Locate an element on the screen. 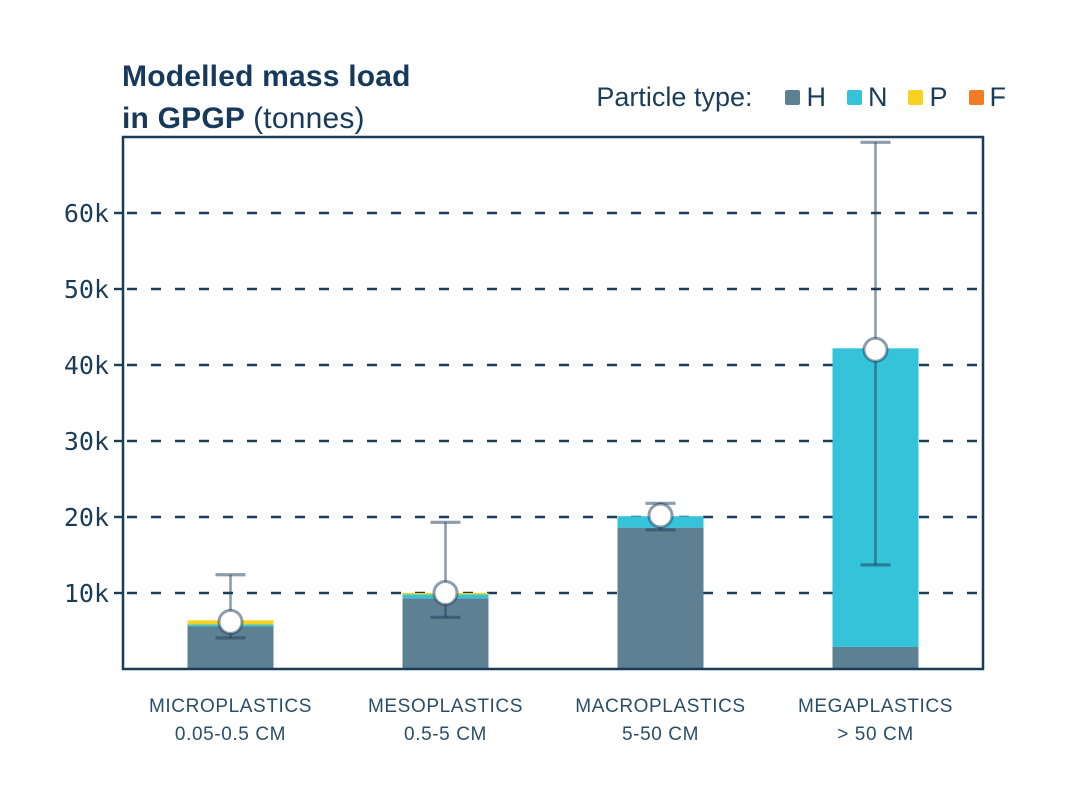 The height and width of the screenshot is (795, 1080). legend-item-H: H is located at coordinates (805, 97).